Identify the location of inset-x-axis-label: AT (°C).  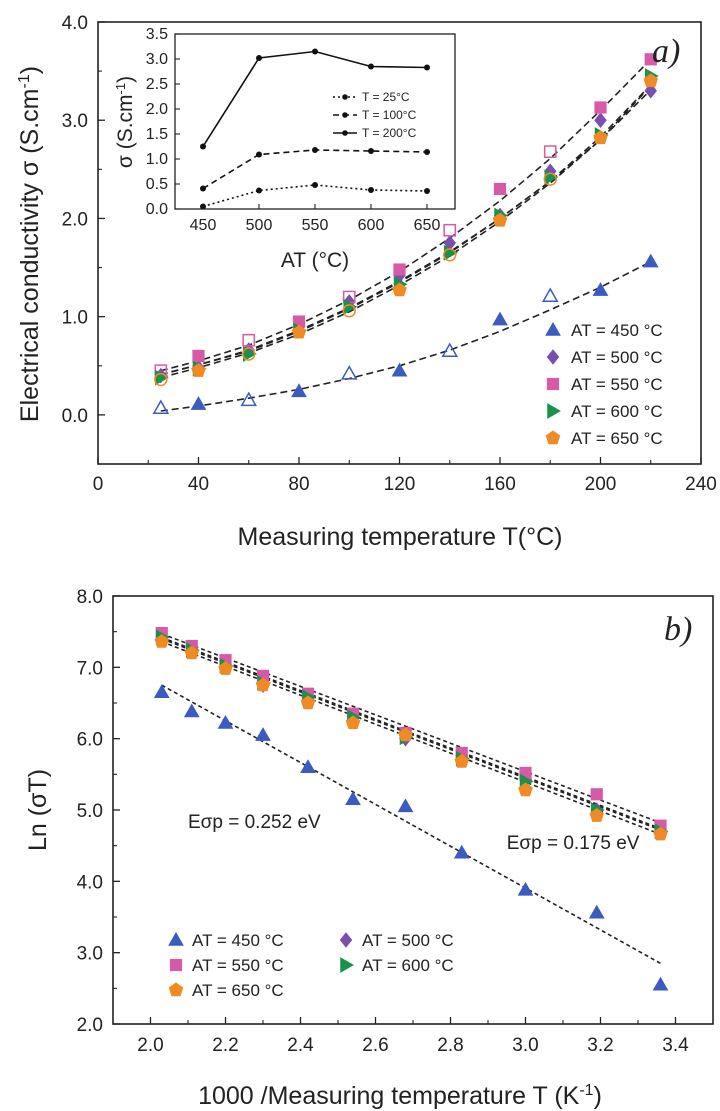
(315, 260).